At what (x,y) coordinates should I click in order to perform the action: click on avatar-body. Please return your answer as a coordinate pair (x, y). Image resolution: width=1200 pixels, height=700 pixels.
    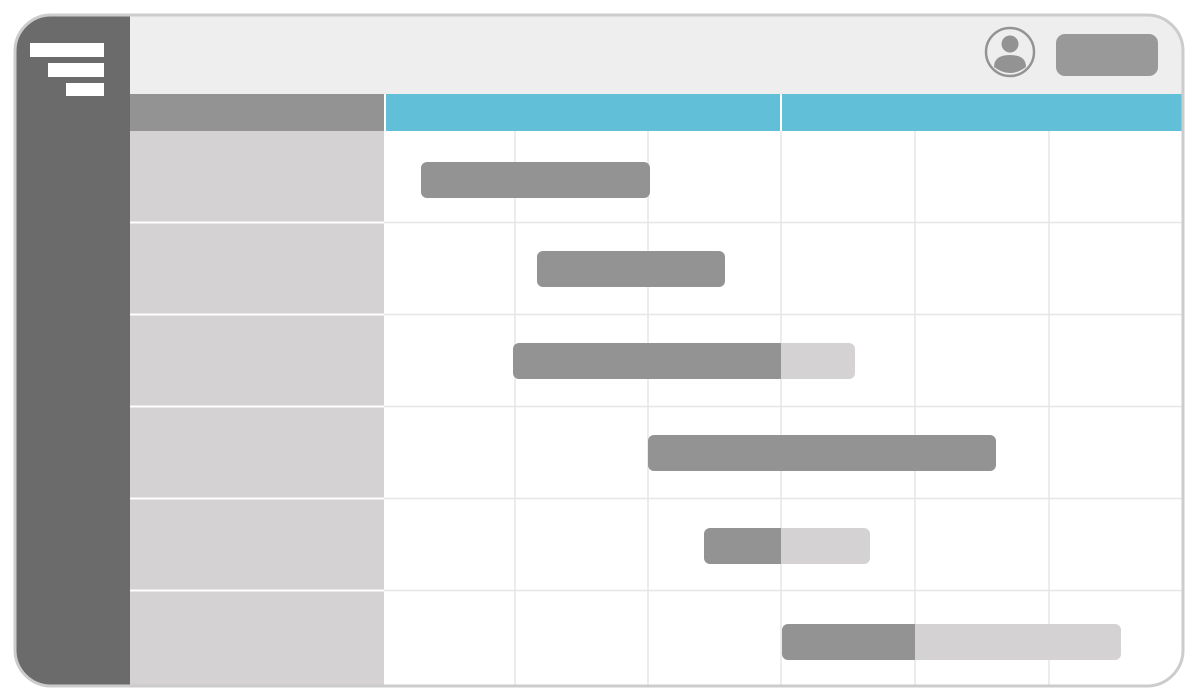
    Looking at the image, I should click on (1010, 64).